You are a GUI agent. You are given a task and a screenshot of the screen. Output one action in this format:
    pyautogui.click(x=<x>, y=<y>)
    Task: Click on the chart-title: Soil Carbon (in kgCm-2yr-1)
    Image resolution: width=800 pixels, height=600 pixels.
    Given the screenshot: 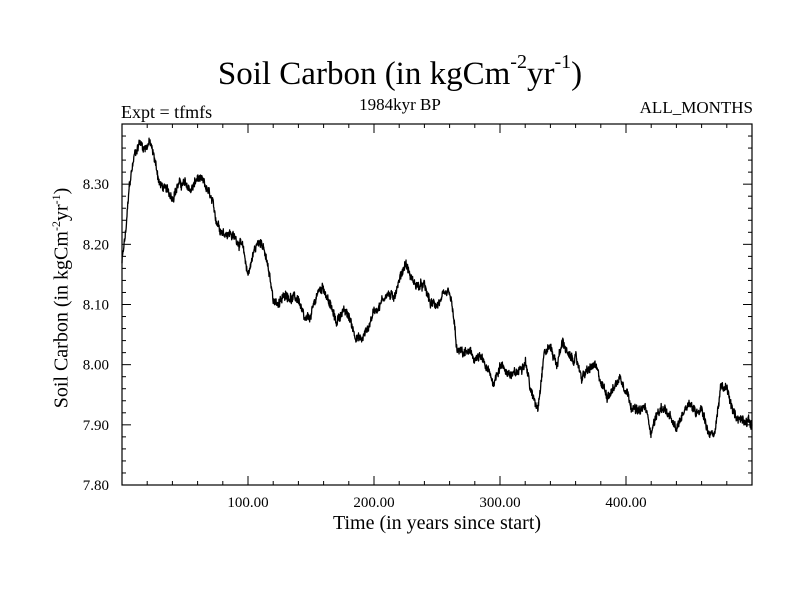 What is the action you would take?
    pyautogui.click(x=400, y=71)
    